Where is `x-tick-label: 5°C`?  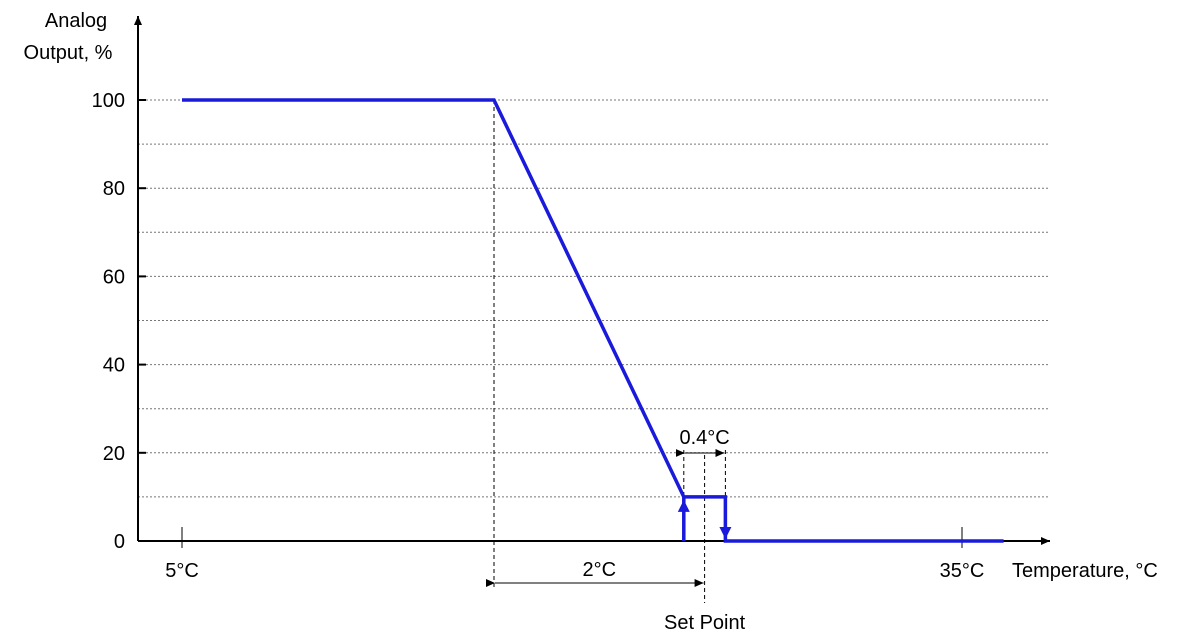 x-tick-label: 5°C is located at coordinates (182, 571).